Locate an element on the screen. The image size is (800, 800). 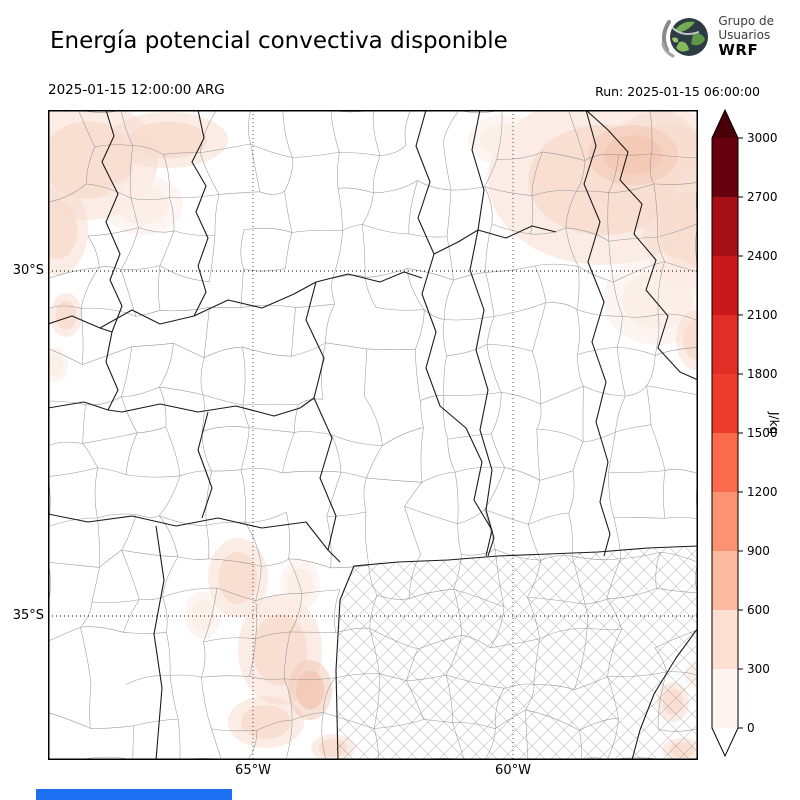
valid-time-label: 2025-01-15 12:00:00 ARG is located at coordinates (136, 90).